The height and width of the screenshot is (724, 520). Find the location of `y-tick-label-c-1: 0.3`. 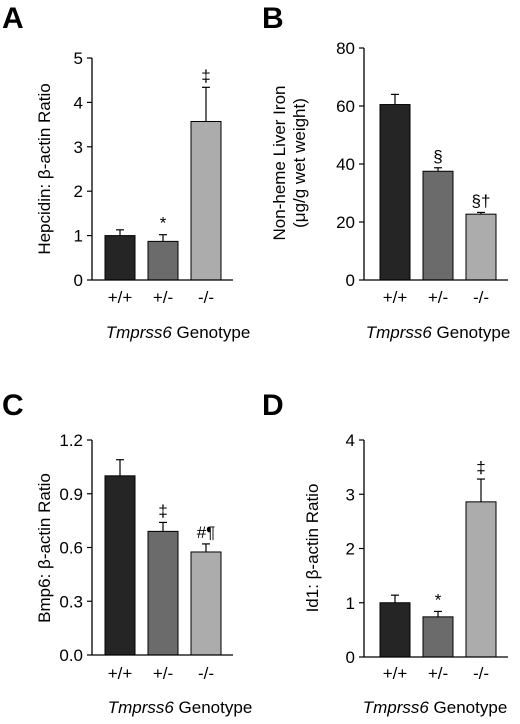

y-tick-label-c-1: 0.3 is located at coordinates (71, 601).